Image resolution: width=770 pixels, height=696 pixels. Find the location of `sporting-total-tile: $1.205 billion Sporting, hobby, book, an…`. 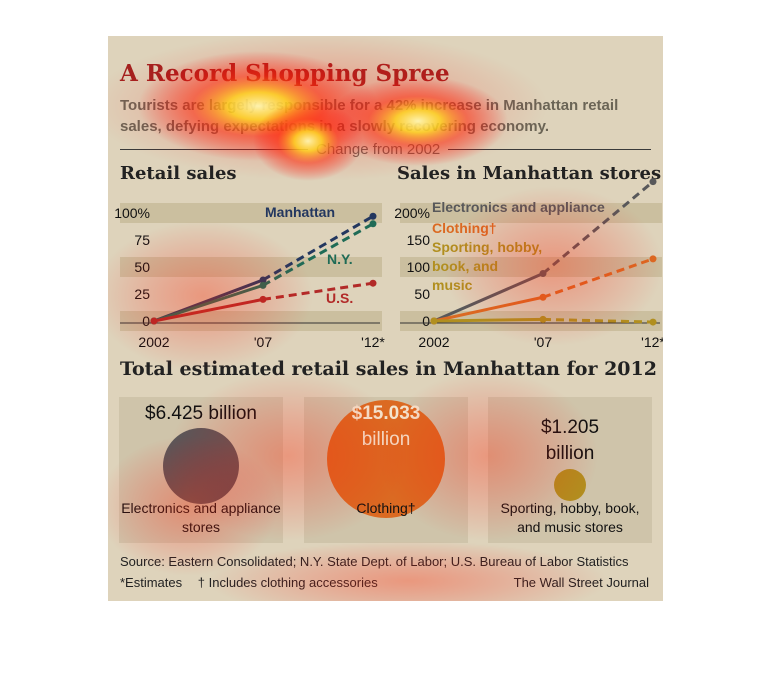

sporting-total-tile: $1.205 billion Sporting, hobby, book, an… is located at coordinates (570, 470).